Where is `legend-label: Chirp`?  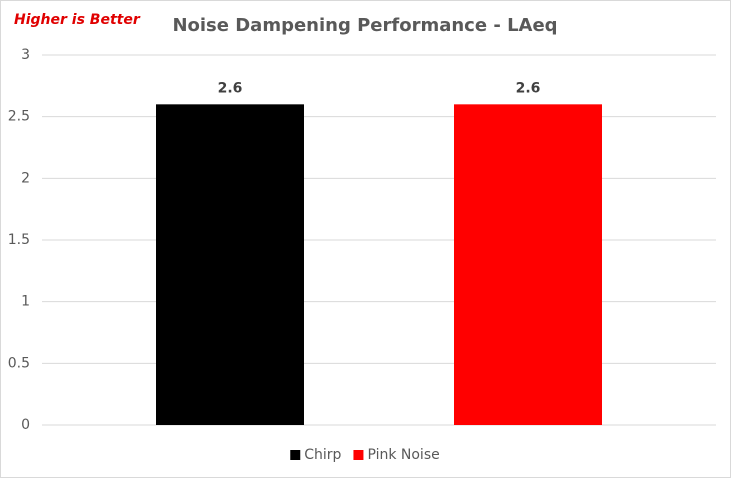 legend-label: Chirp is located at coordinates (322, 455).